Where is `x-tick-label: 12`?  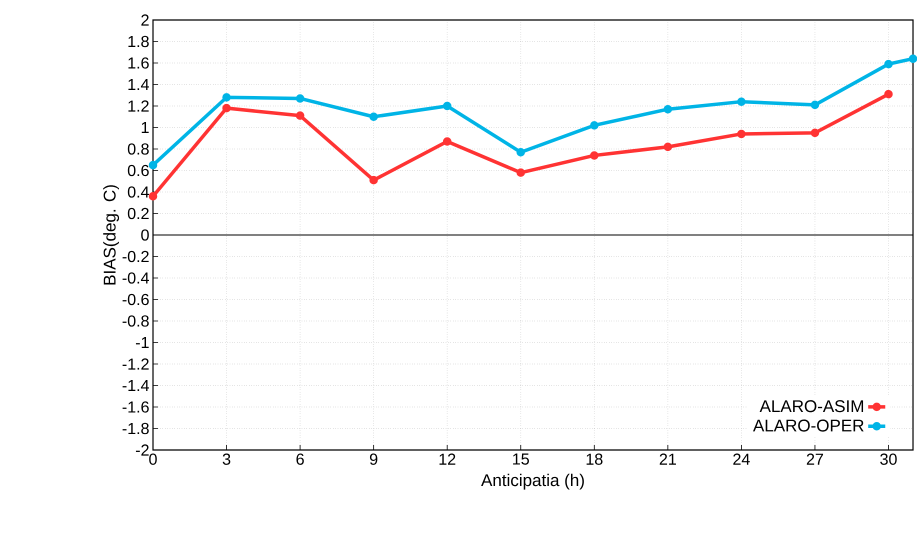 x-tick-label: 12 is located at coordinates (448, 459).